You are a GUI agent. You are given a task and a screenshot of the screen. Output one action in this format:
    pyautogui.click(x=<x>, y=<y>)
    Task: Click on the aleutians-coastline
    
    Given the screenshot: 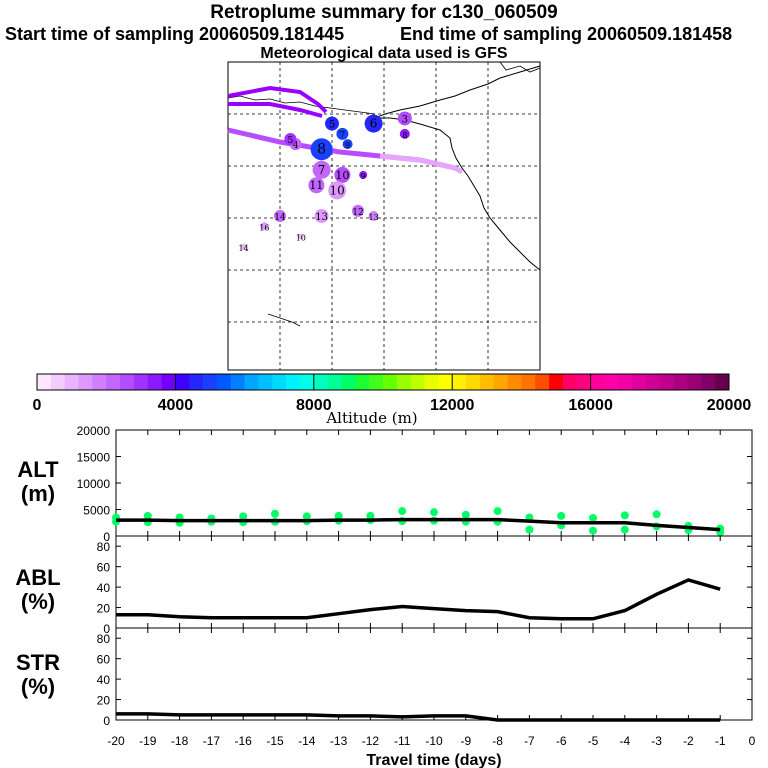 What is the action you would take?
    pyautogui.click(x=301, y=105)
    